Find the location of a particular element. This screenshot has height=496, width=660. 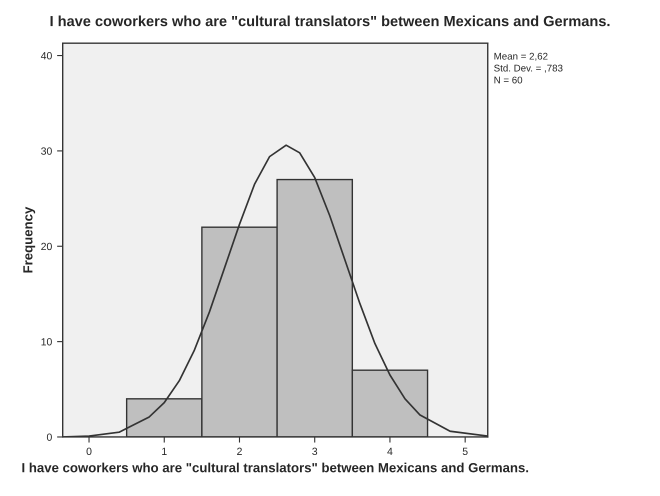

x-tick-label: 1 is located at coordinates (164, 451).